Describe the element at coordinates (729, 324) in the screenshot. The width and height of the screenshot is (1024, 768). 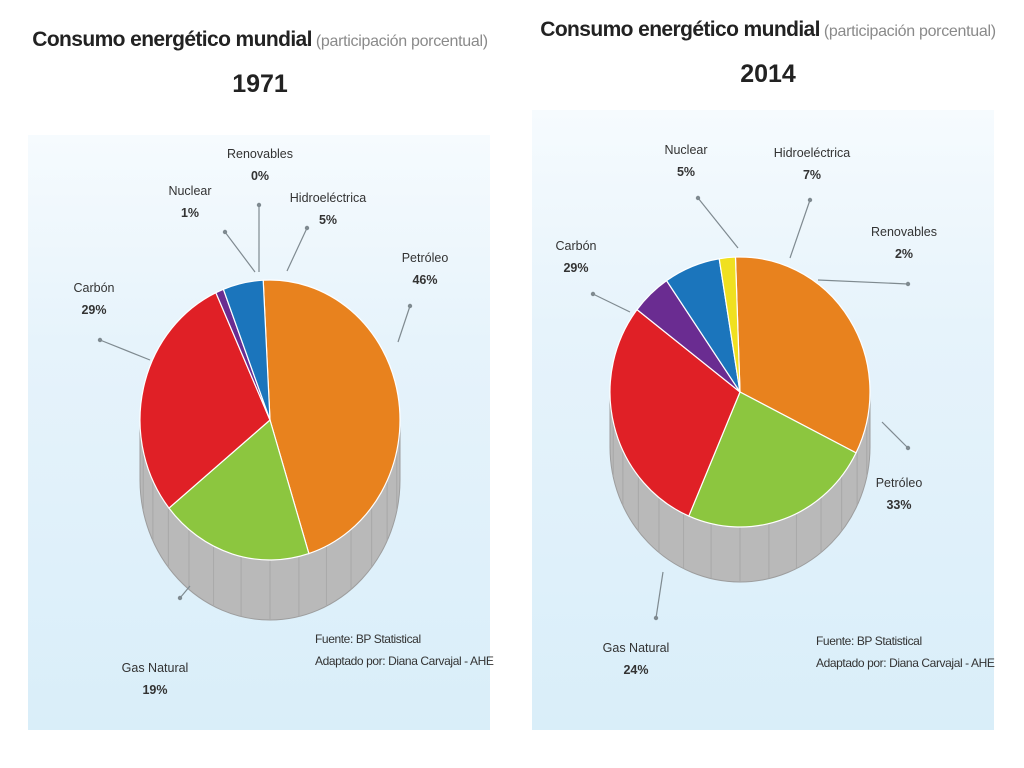
I see `pie-slice-renovables` at that location.